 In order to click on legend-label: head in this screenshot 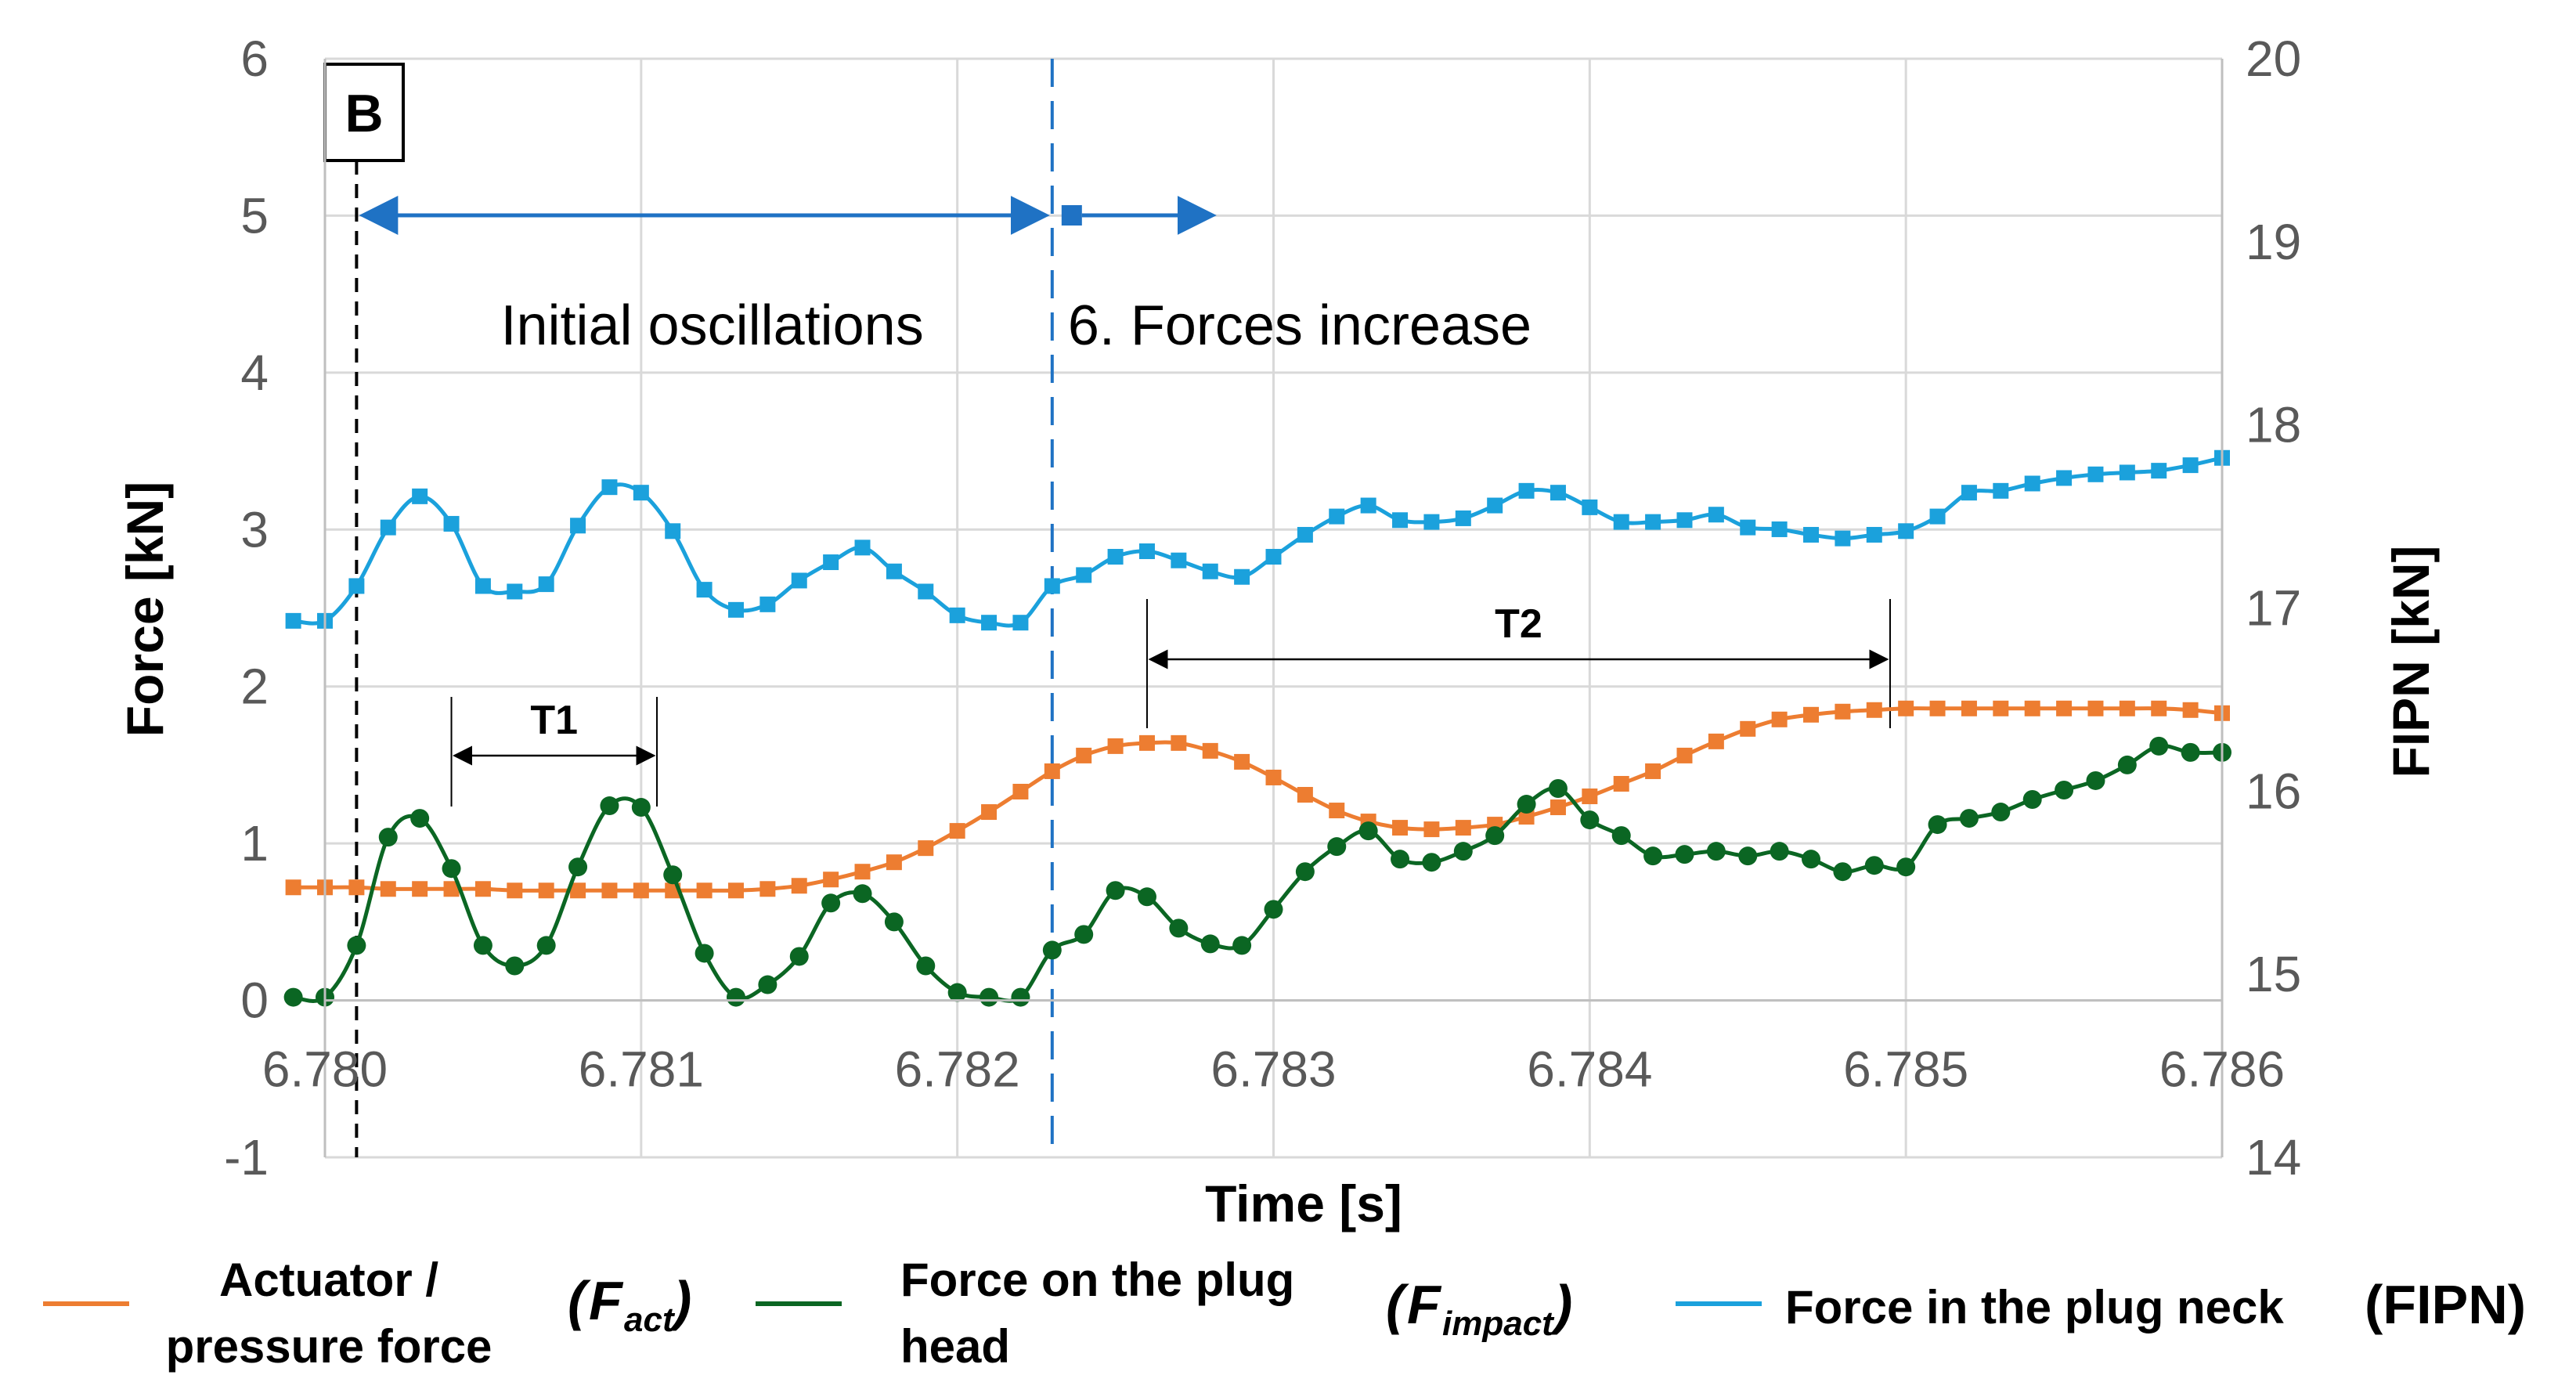, I will do `click(955, 1346)`.